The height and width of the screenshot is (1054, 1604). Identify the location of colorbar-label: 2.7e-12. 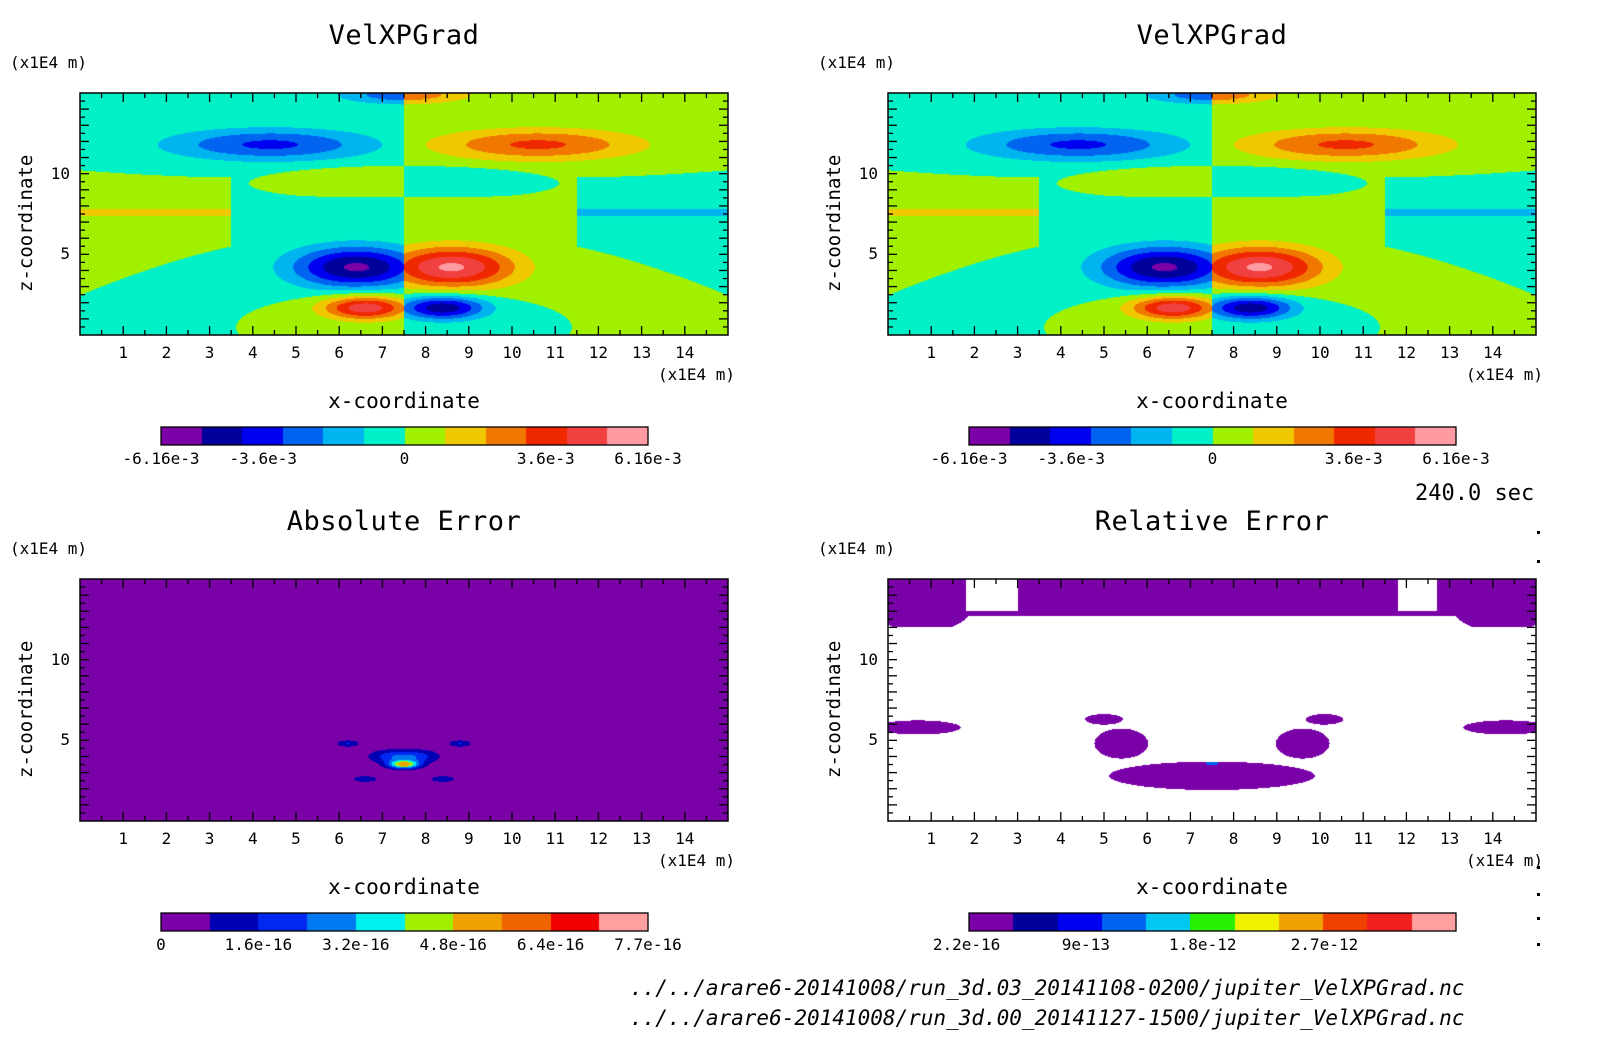
(1324, 944).